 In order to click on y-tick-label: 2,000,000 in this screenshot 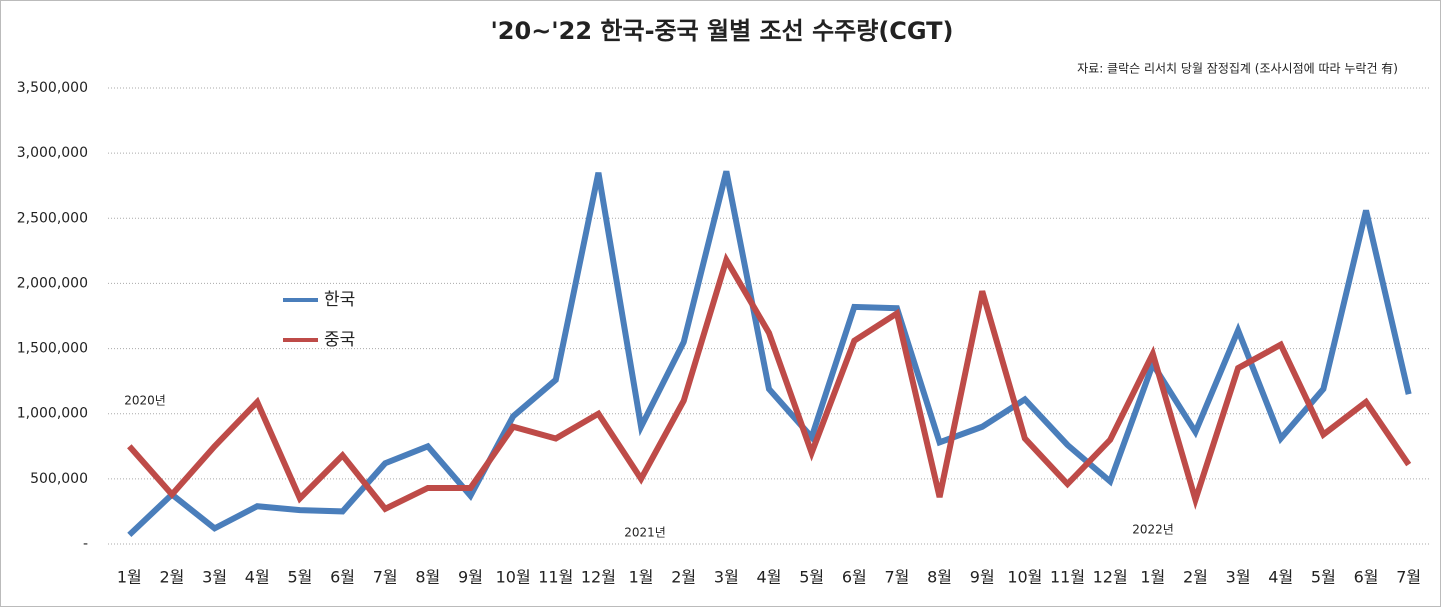, I will do `click(52, 283)`.